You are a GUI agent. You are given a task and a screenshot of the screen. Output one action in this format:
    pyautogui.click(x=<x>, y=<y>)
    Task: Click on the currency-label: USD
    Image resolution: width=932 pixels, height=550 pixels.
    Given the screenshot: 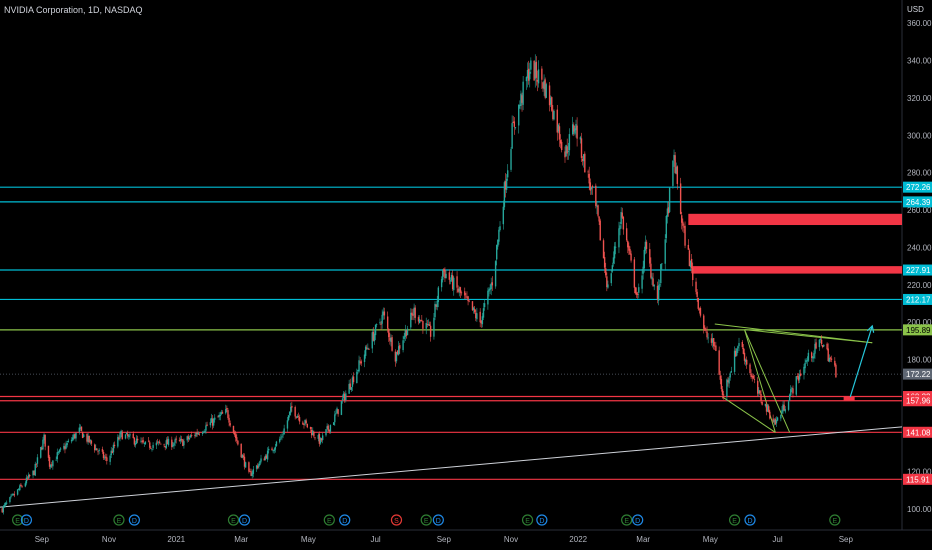 What is the action you would take?
    pyautogui.click(x=915, y=9)
    